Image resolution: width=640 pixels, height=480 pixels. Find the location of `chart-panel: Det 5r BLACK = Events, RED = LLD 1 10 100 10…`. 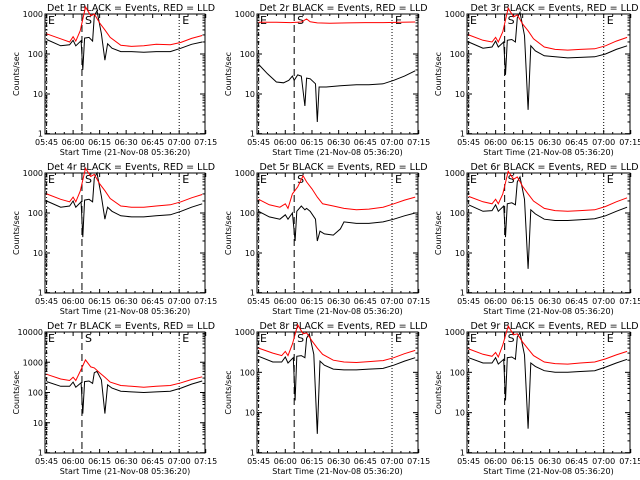

chart-panel: Det 5r BLACK = Events, RED = LLD 1 10 100 10… is located at coordinates (327, 239).